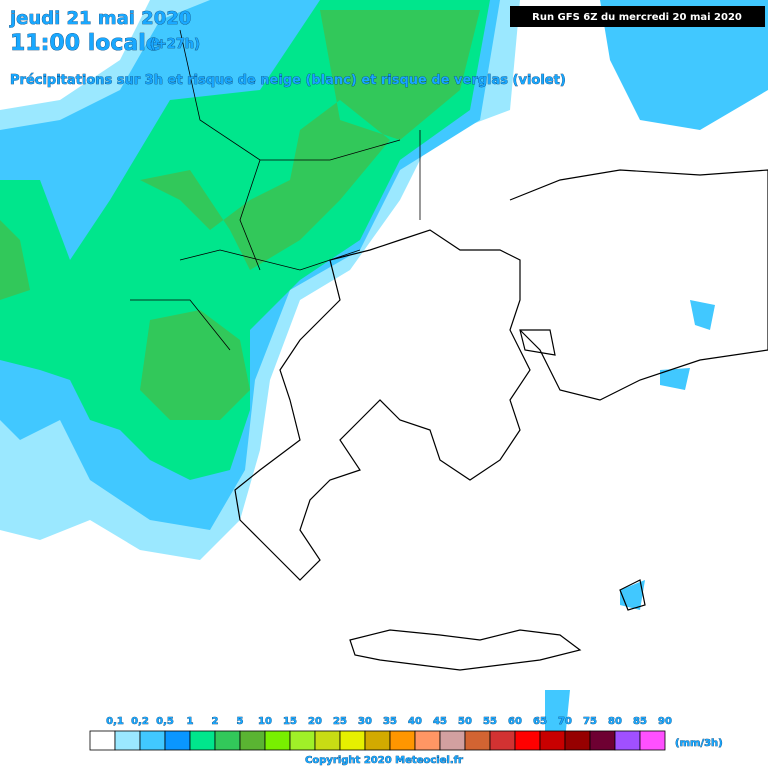 This screenshot has width=768, height=768. Describe the element at coordinates (465, 721) in the screenshot. I see `legend-label: 50` at that location.